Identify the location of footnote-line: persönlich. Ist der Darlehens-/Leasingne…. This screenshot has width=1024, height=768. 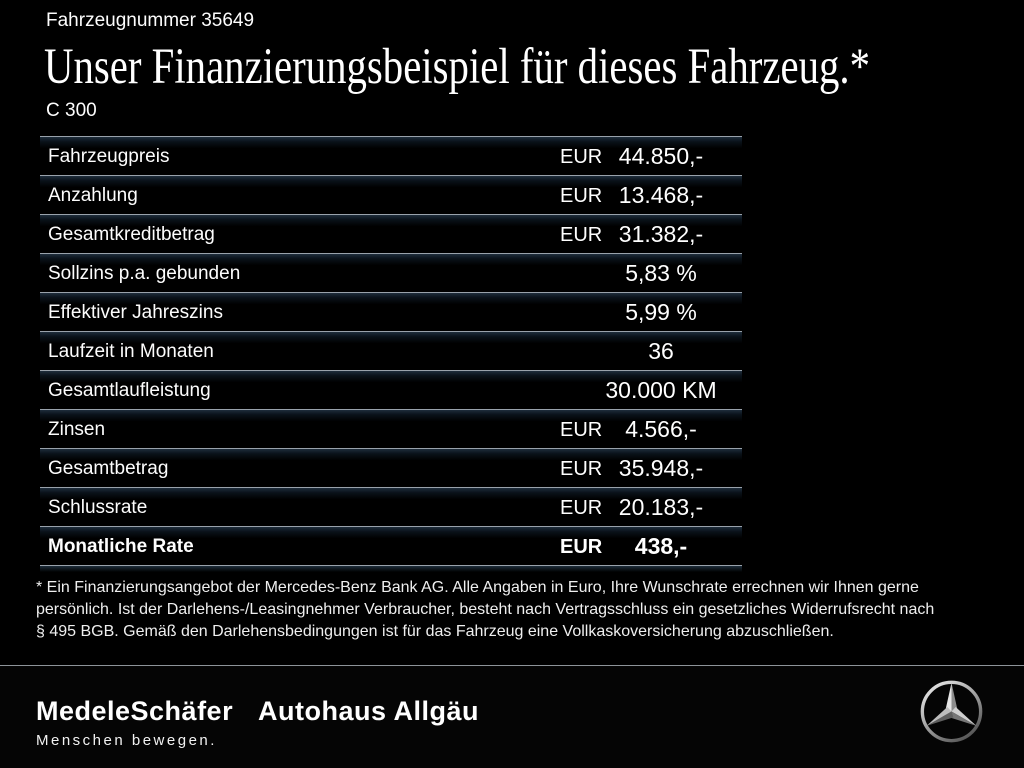
(485, 609).